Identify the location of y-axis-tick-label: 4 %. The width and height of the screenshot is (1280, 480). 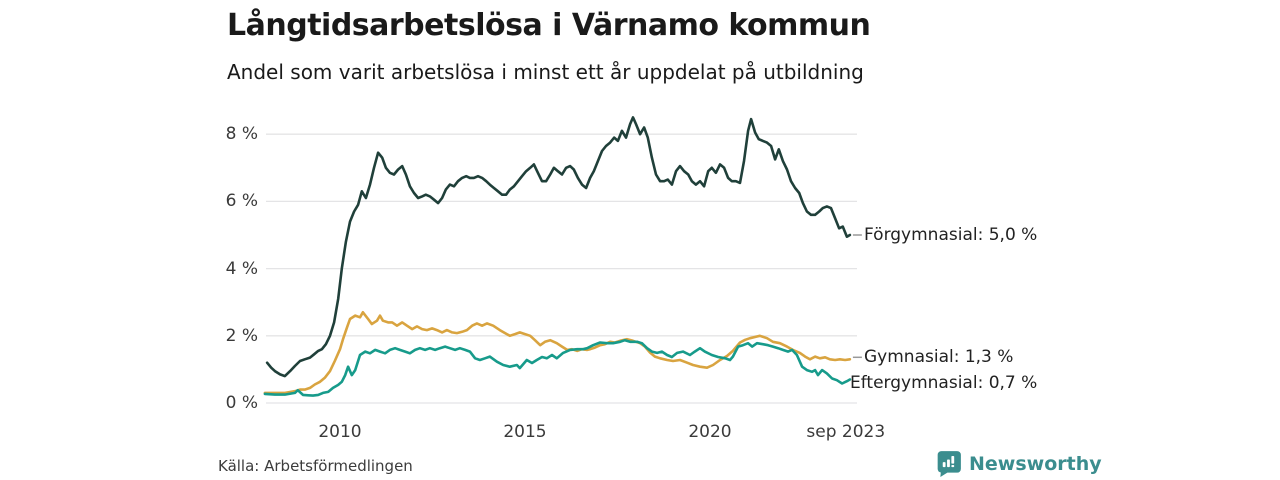
(241, 268).